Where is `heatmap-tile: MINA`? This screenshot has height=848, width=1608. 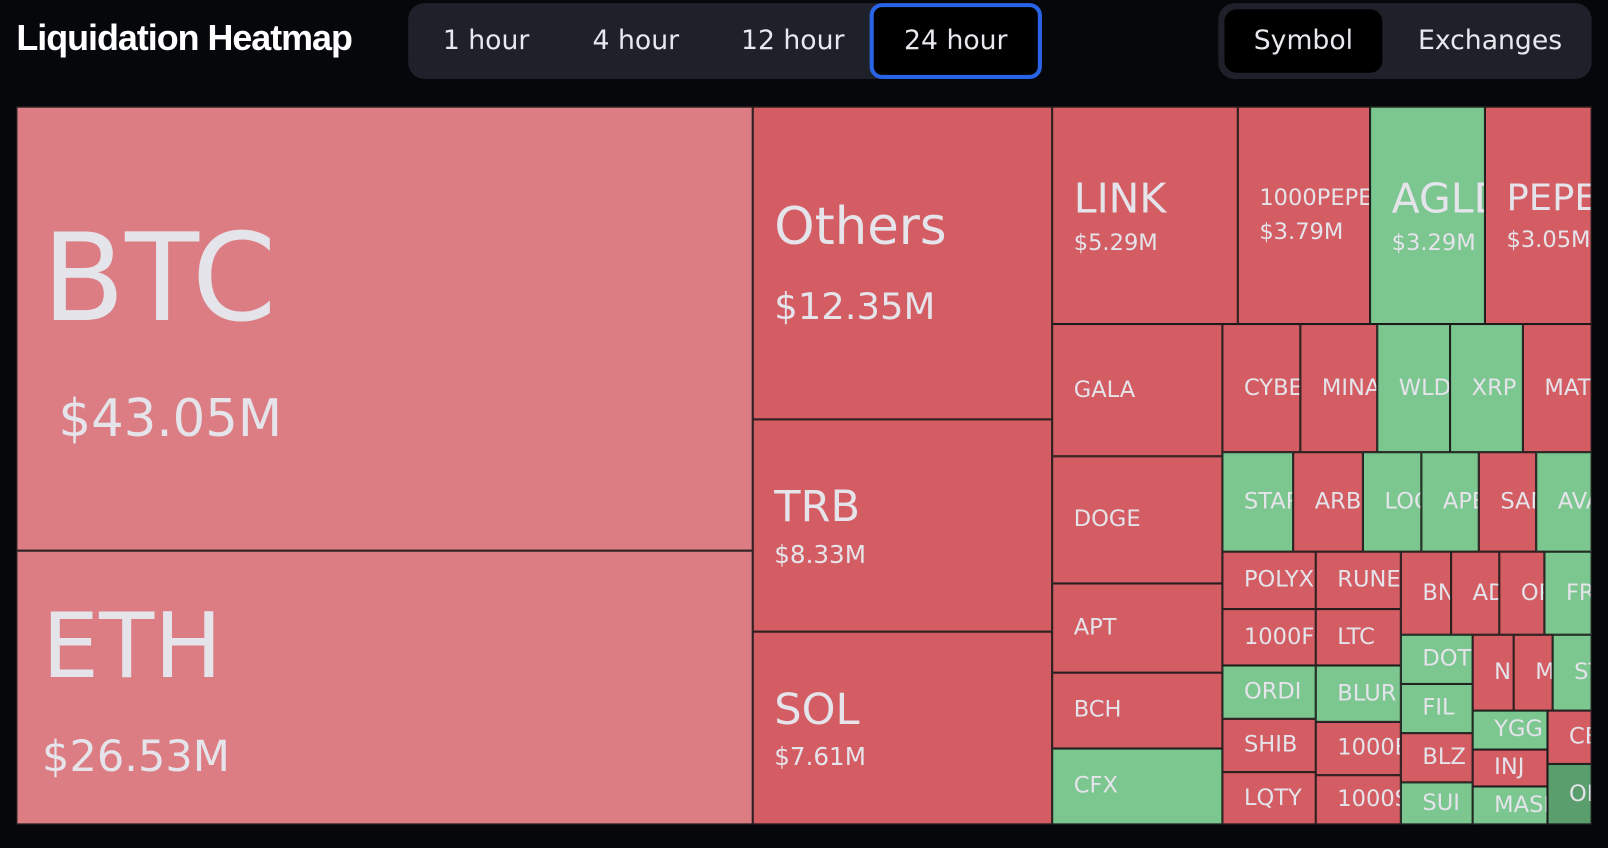 heatmap-tile: MINA is located at coordinates (1339, 388).